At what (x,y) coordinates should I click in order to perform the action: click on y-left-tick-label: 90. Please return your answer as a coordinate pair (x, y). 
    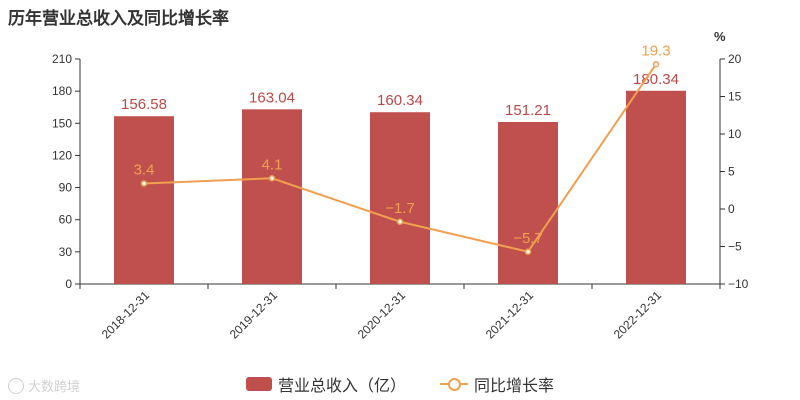
    Looking at the image, I should click on (66, 188).